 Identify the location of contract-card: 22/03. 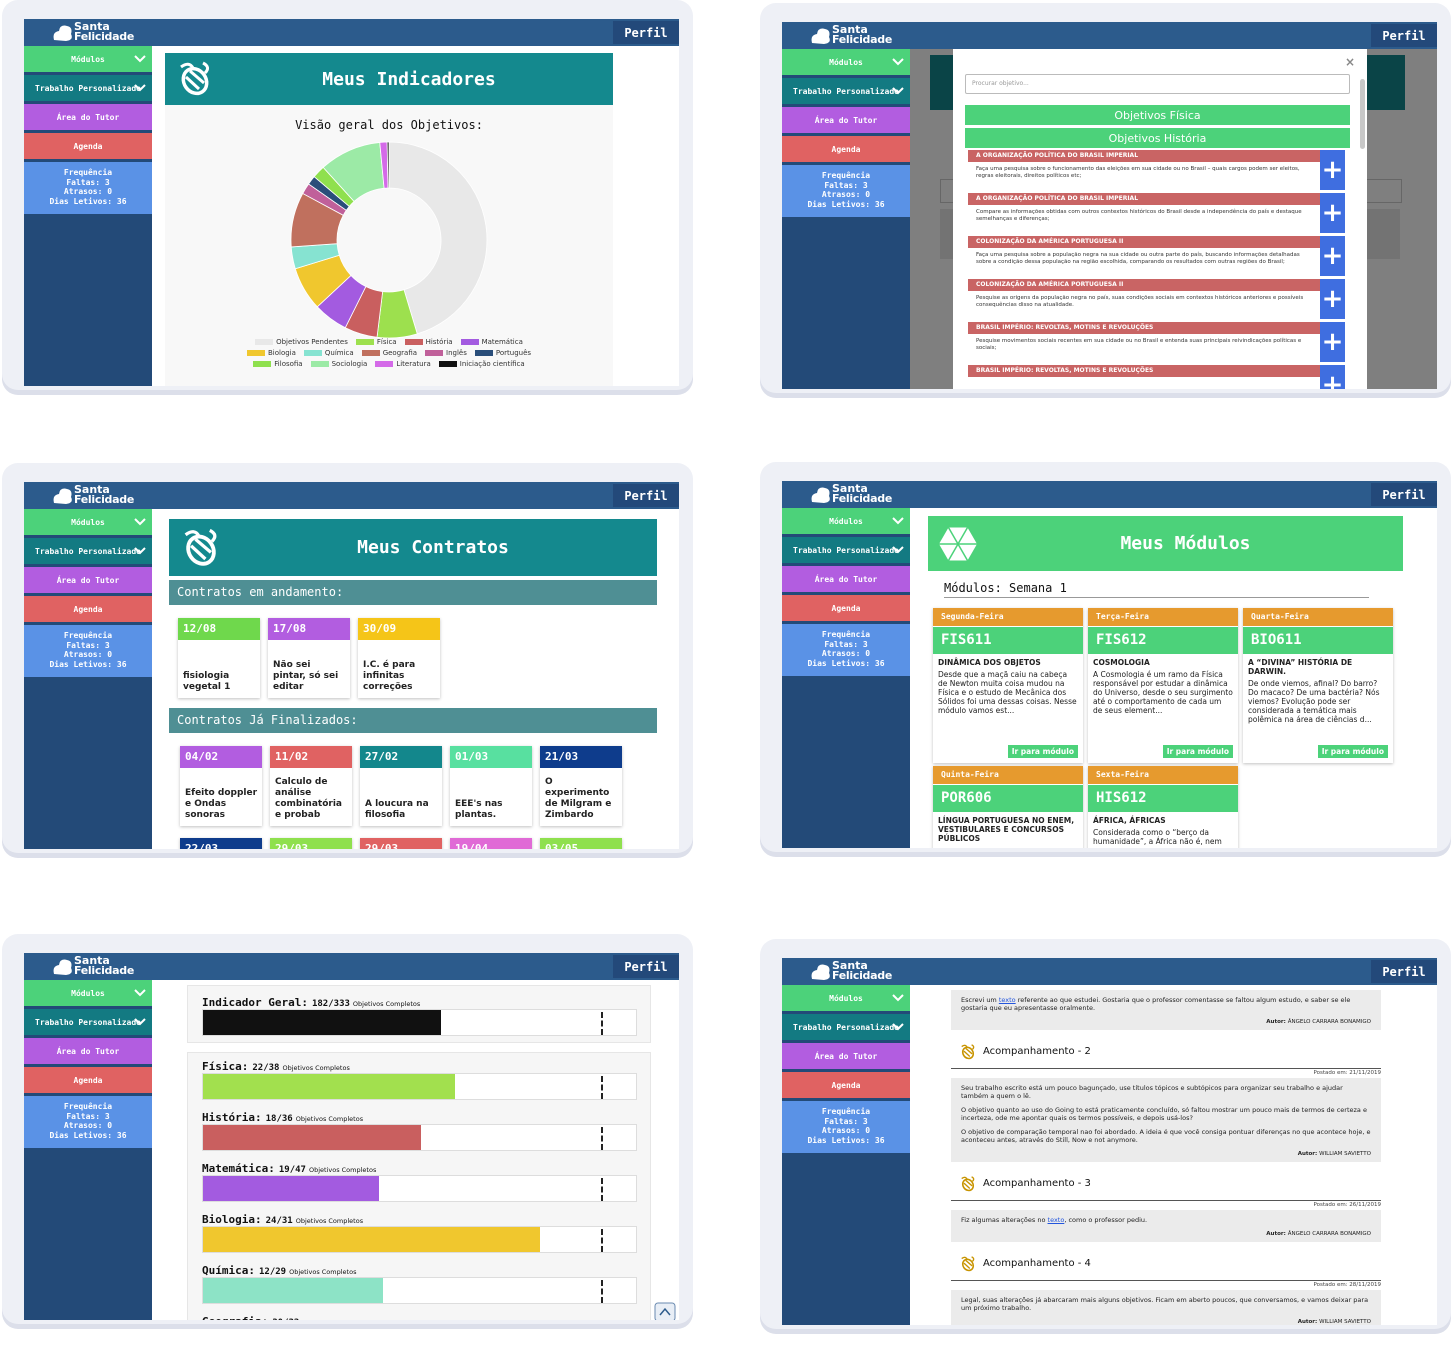
(221, 843).